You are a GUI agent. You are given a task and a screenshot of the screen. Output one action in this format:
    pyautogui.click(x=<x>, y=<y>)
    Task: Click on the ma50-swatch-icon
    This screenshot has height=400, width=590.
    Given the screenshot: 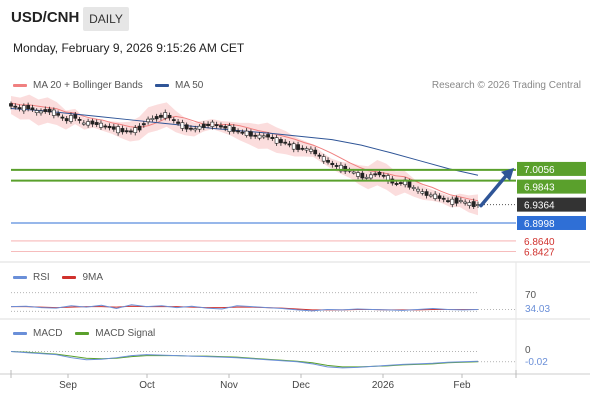 What is the action you would take?
    pyautogui.click(x=162, y=85)
    